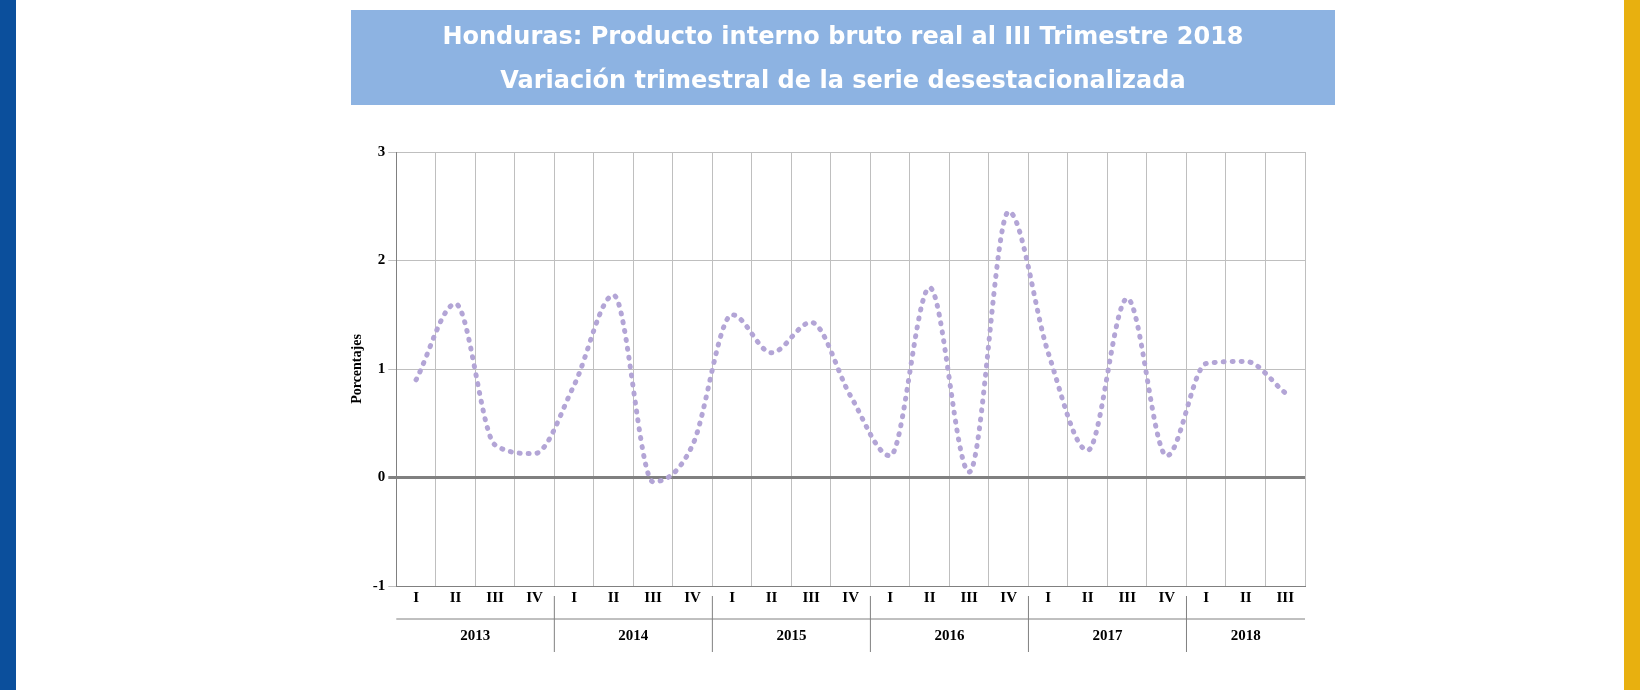 This screenshot has height=690, width=1640. I want to click on y-tick-label: -1, so click(379, 584).